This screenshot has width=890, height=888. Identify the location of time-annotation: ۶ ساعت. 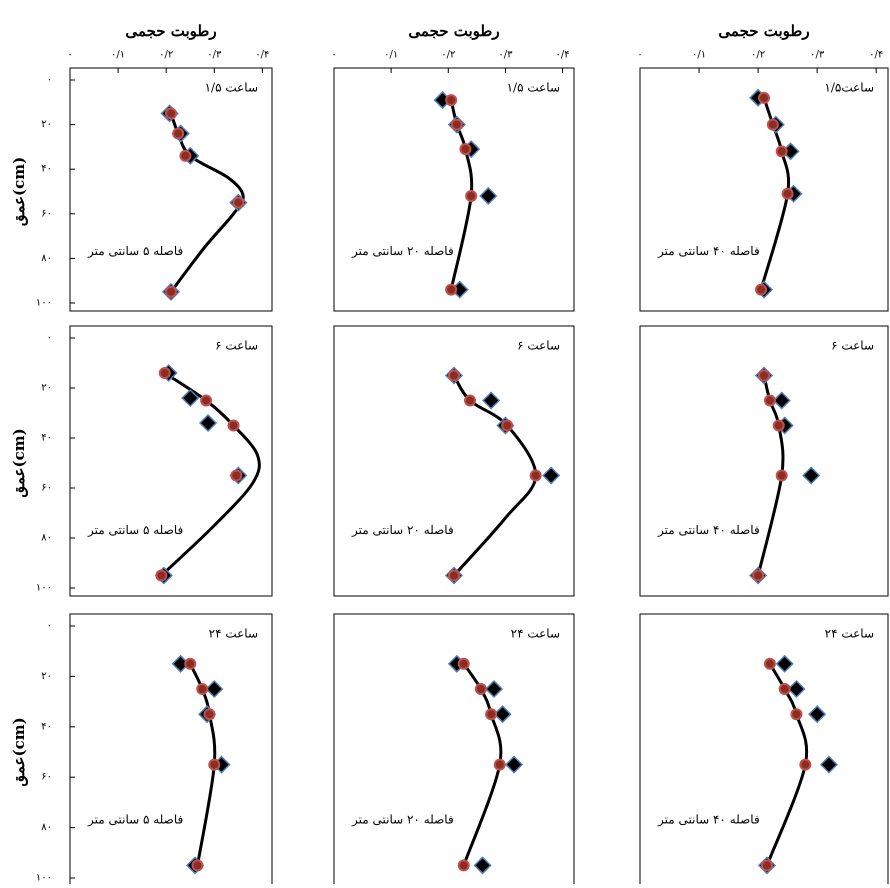
(852, 346).